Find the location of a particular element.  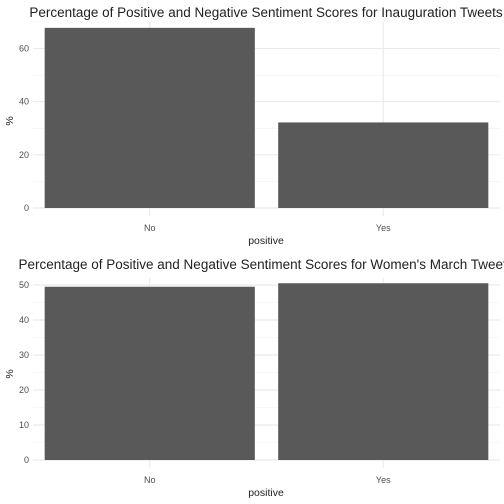

y-tick-label: 10 is located at coordinates (24, 425).